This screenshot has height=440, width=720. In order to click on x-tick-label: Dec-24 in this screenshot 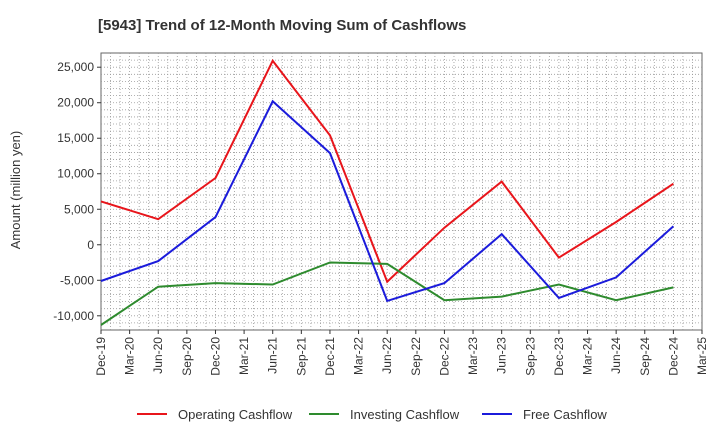, I will do `click(673, 356)`.